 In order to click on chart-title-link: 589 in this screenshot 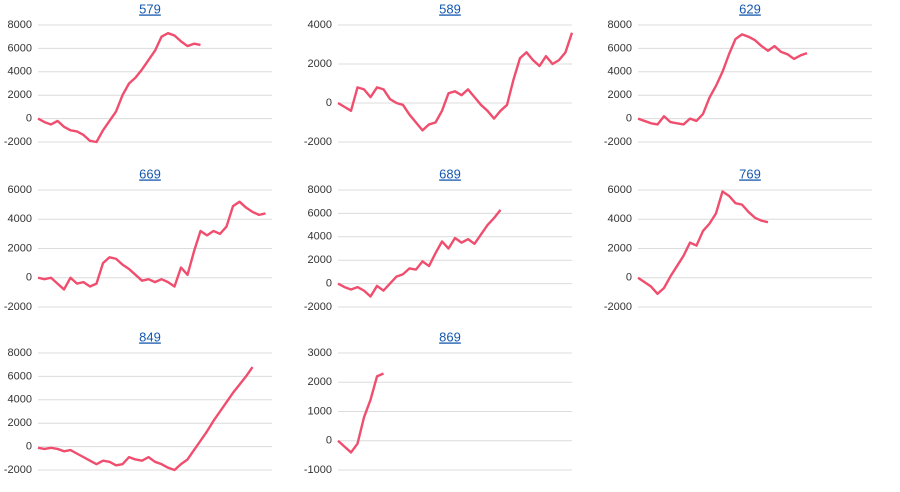, I will do `click(450, 8)`.